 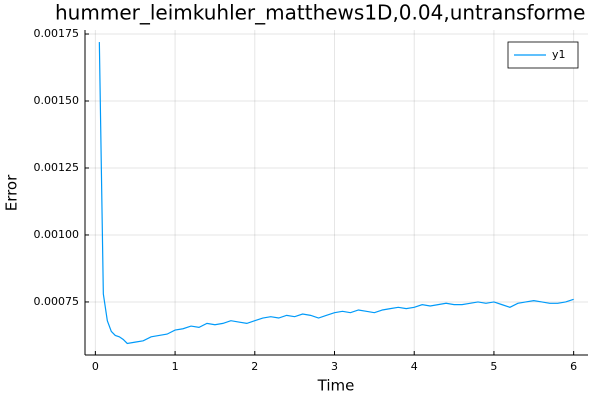 I want to click on x-tick-label: 0, so click(x=95, y=366).